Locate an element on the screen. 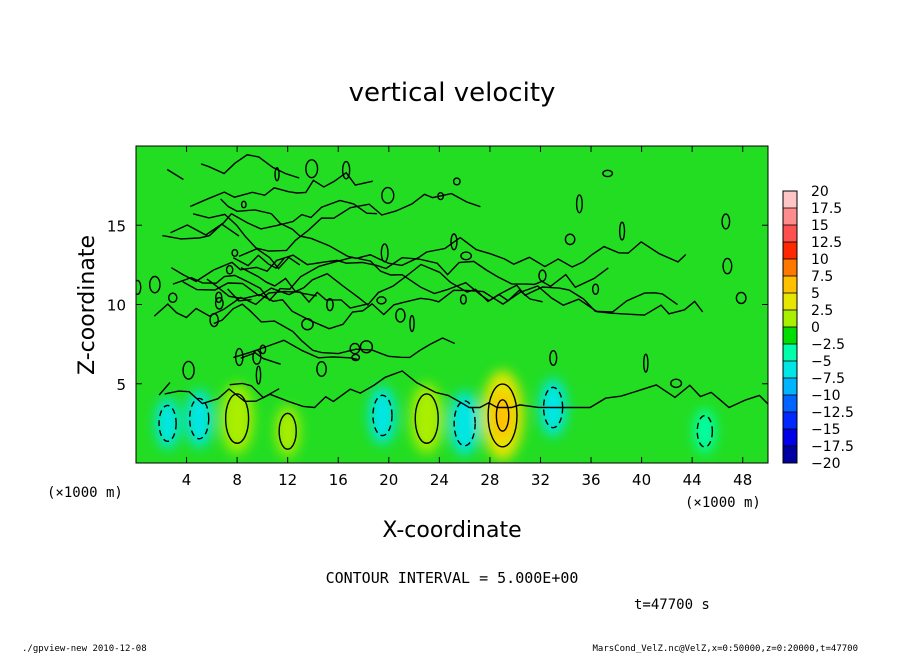  velocity-core is located at coordinates (502, 415).